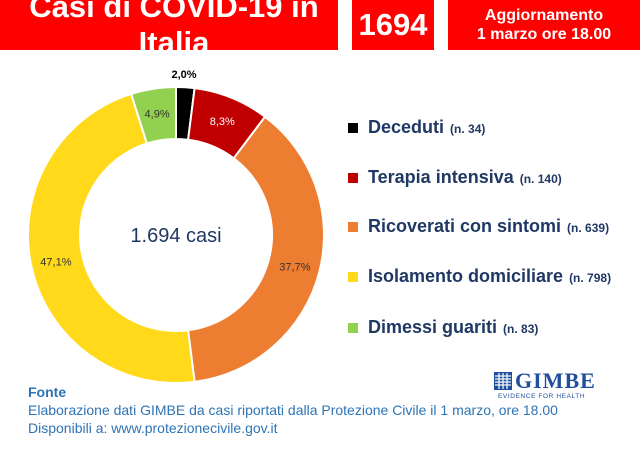 The image size is (640, 465). I want to click on gimbe-logo-icon, so click(503, 381).